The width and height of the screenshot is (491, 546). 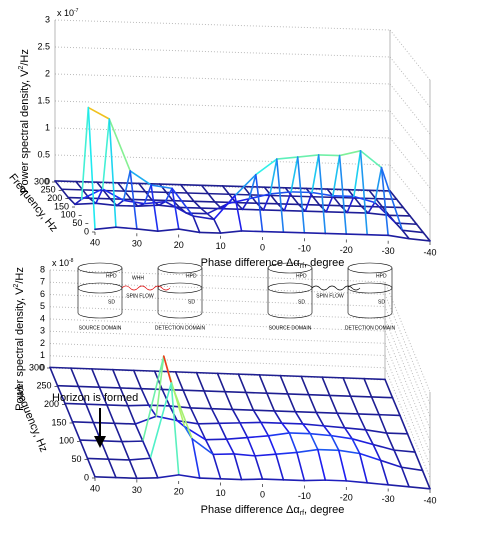 What do you see at coordinates (61, 206) in the screenshot?
I see `y-tick-label: 150` at bounding box center [61, 206].